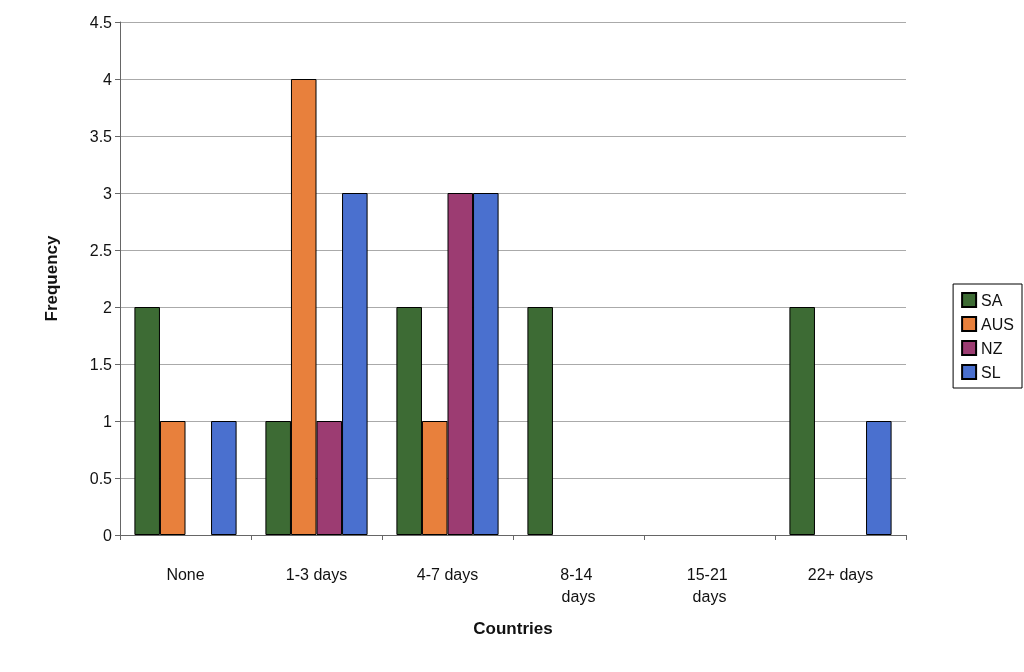  Describe the element at coordinates (101, 22) in the screenshot. I see `y-tick-label: 4.5` at that location.